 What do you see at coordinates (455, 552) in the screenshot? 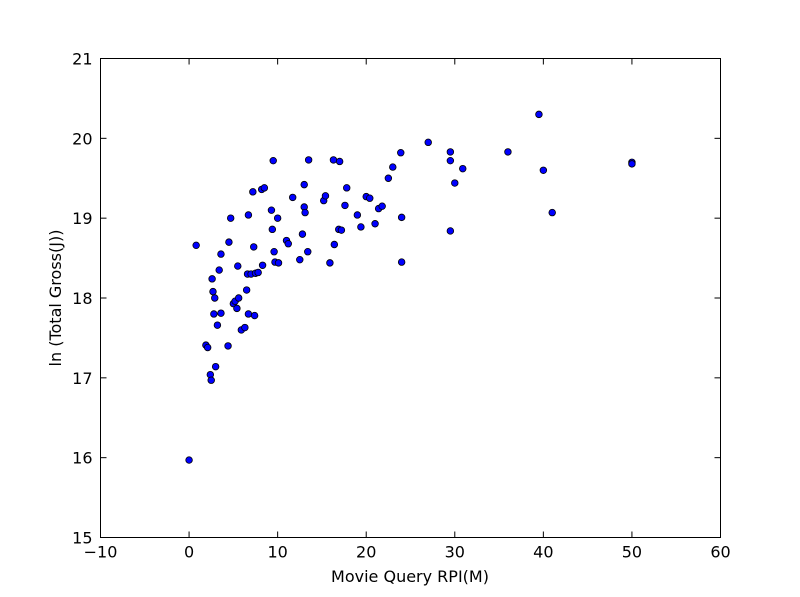
I see `x-tick-label: 30` at bounding box center [455, 552].